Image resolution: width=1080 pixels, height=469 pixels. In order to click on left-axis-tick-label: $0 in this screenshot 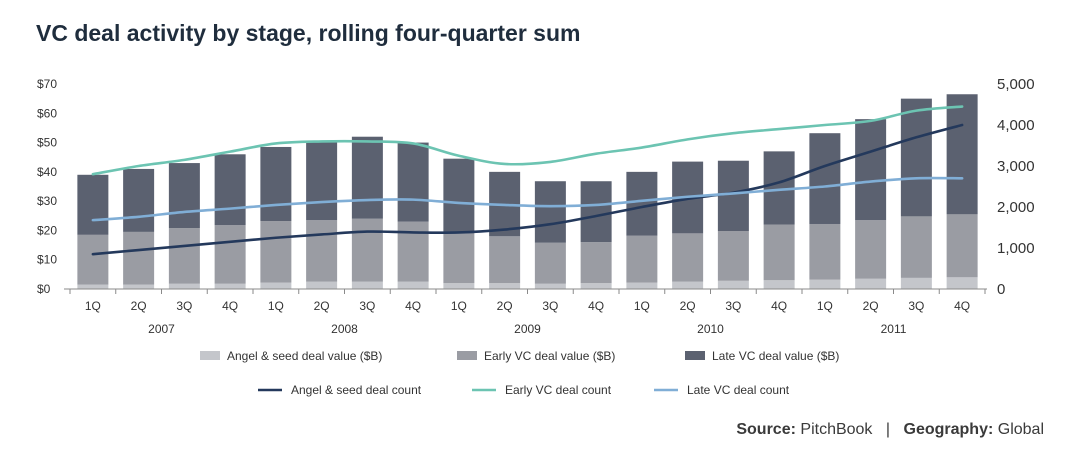, I will do `click(44, 289)`.